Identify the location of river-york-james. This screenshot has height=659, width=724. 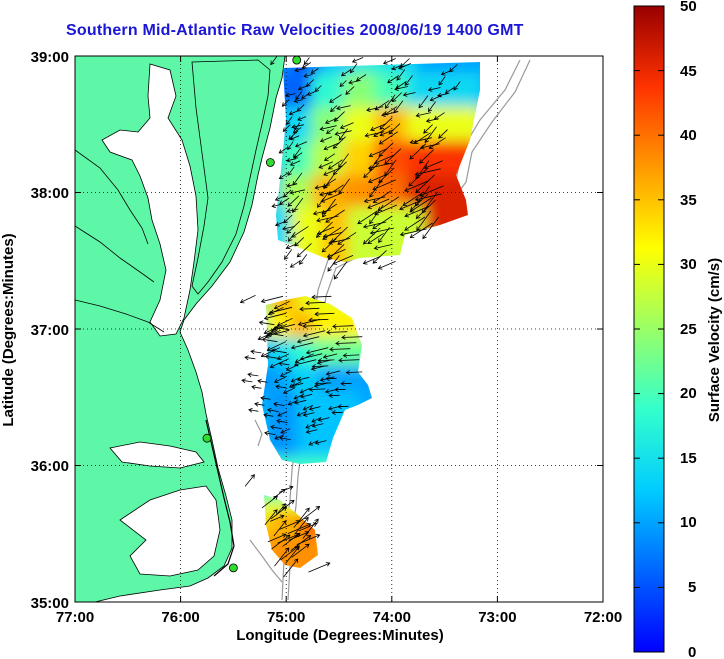
(120, 316).